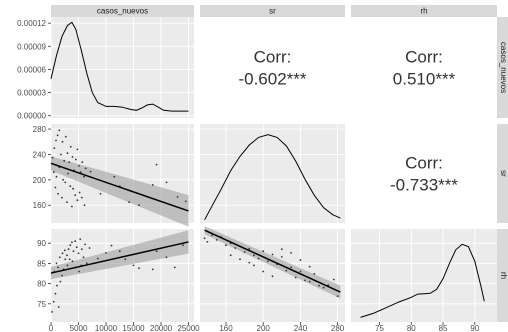 The height and width of the screenshot is (332, 508). What do you see at coordinates (40, 180) in the screenshot?
I see `tick-label-y: 200` at bounding box center [40, 180].